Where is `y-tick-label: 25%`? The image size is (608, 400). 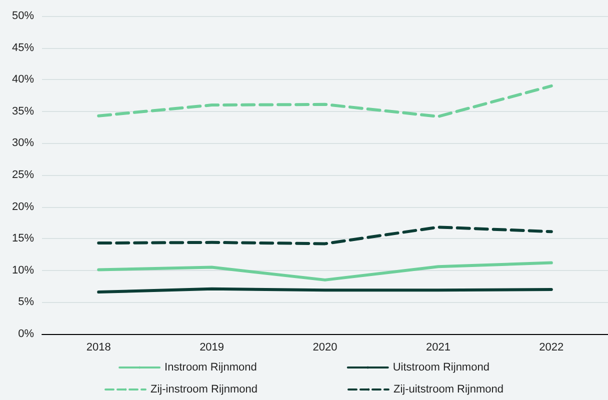 y-tick-label: 25% is located at coordinates (23, 175).